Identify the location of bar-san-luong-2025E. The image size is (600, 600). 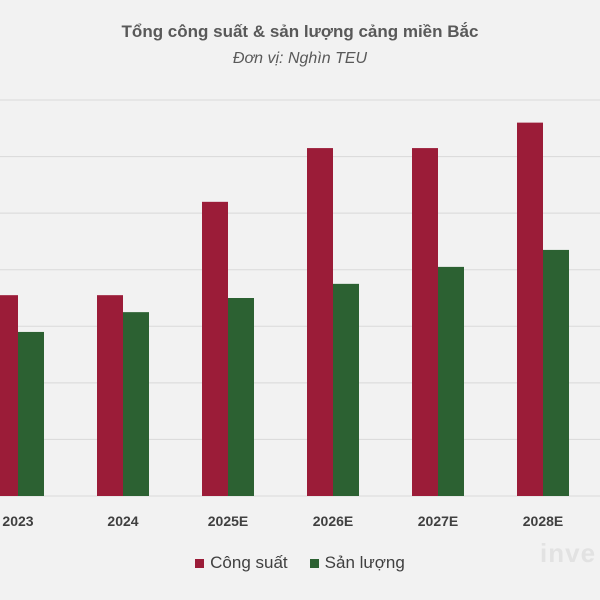
(241, 397).